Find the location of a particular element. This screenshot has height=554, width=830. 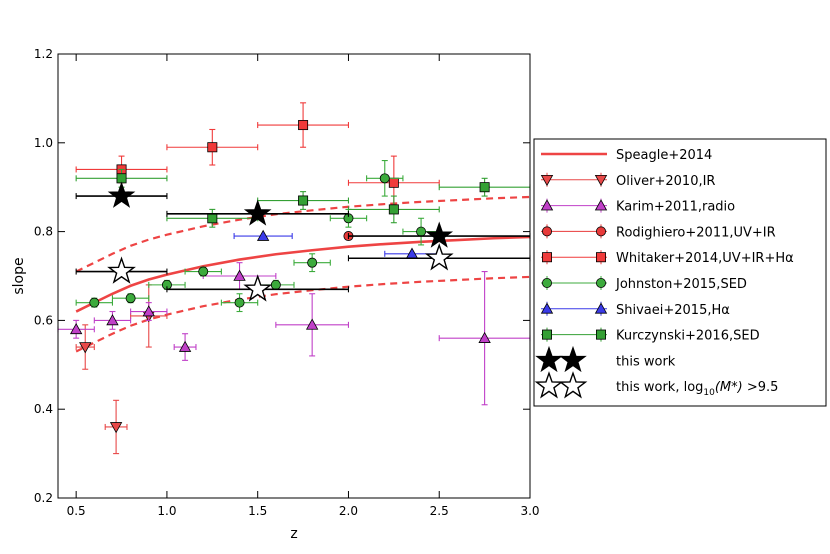

speagle-band-upper is located at coordinates (303, 234).